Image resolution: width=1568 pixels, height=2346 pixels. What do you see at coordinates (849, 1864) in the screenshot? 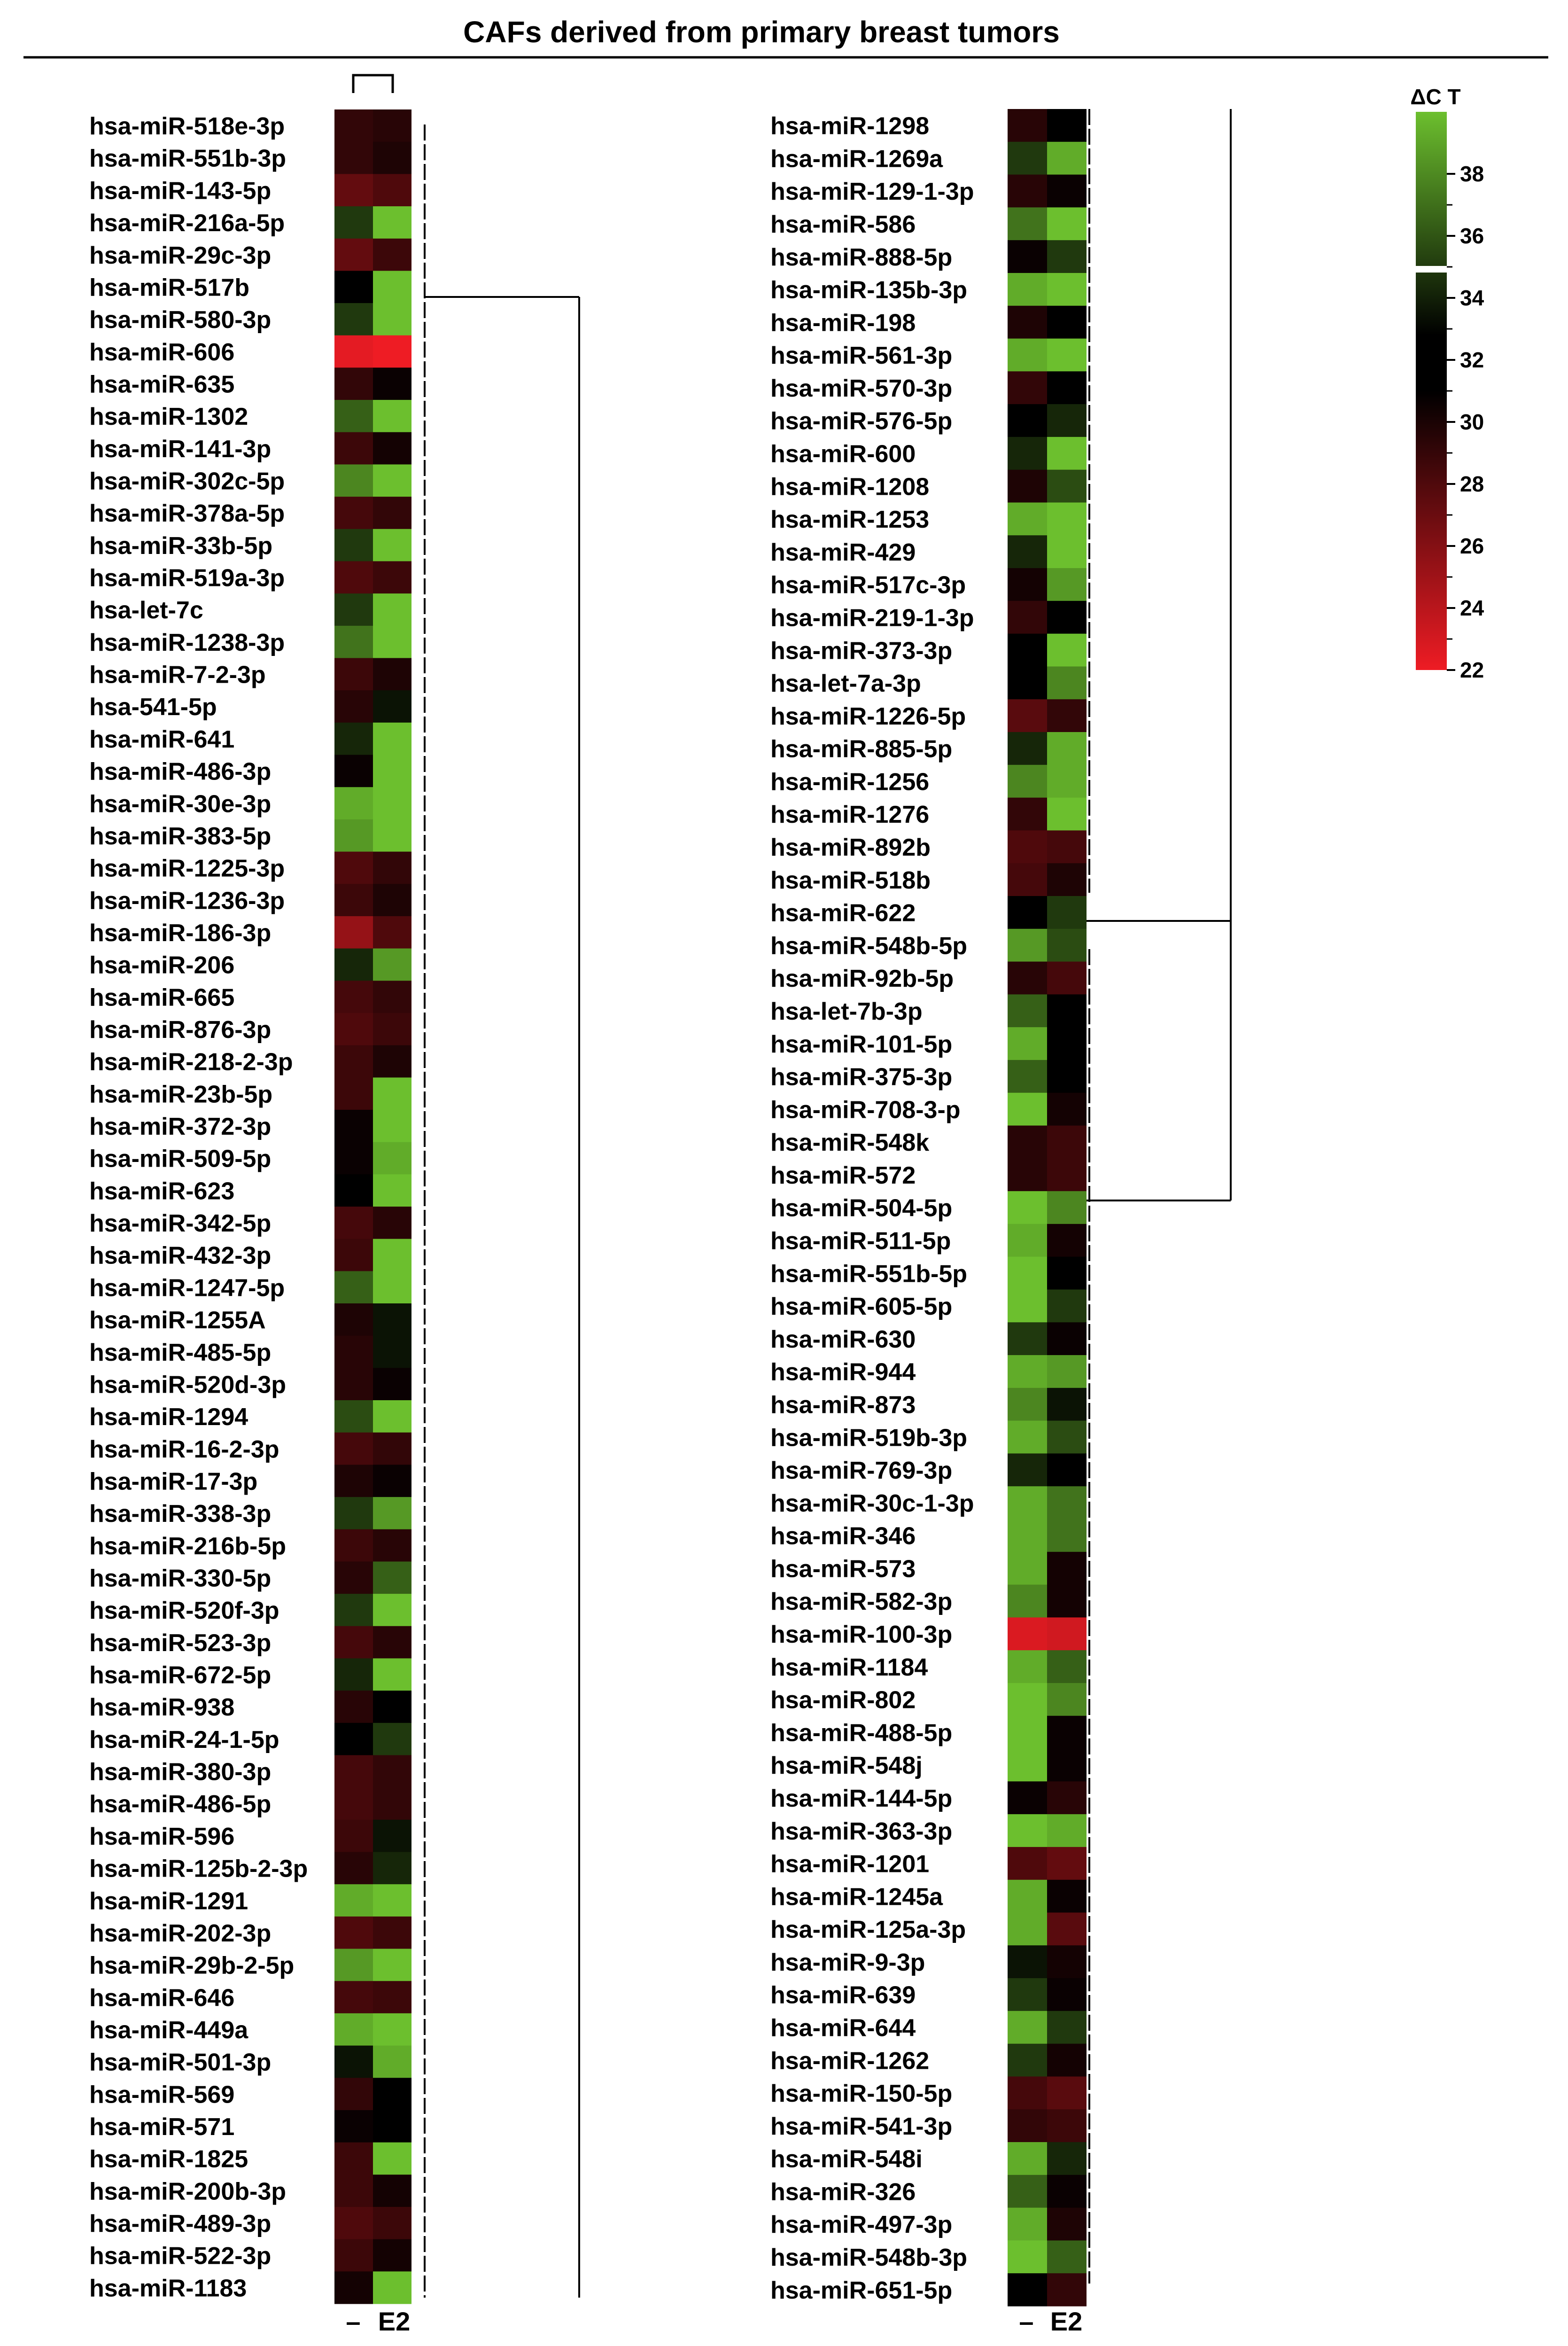
I see `row-label: hsa-miR-1201` at bounding box center [849, 1864].